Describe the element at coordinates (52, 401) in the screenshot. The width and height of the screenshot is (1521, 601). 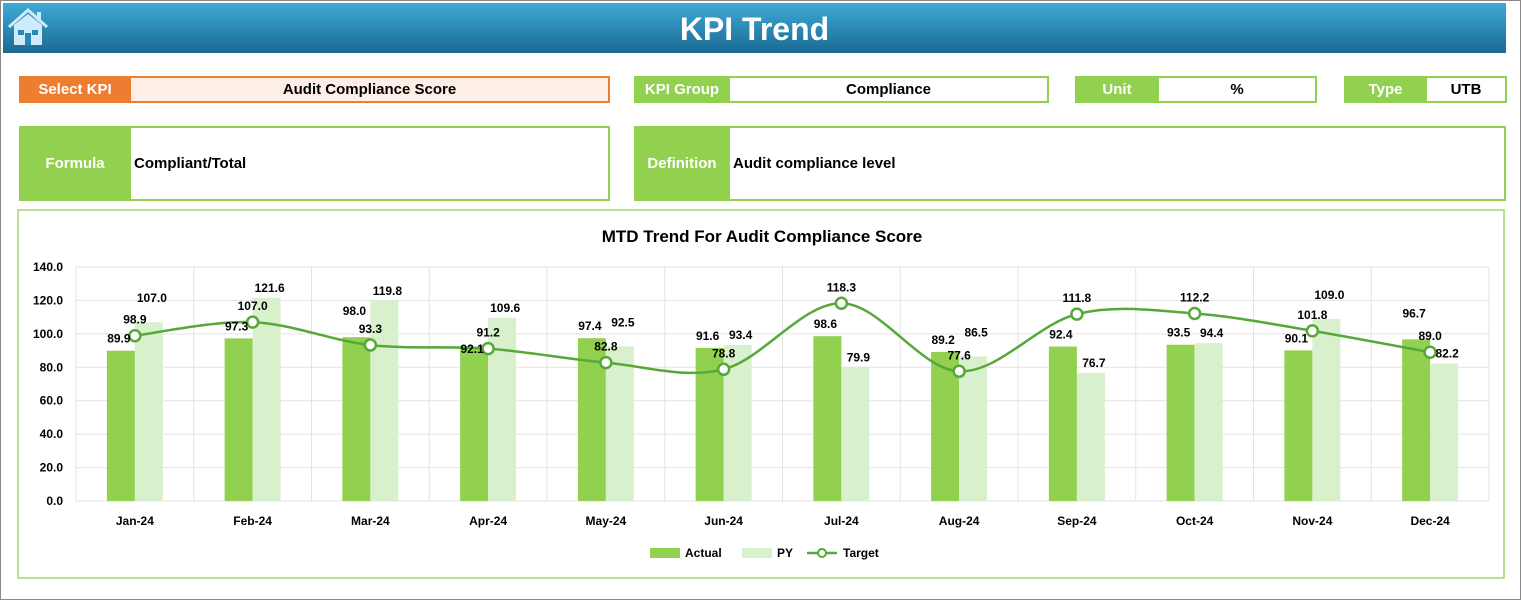
I see `y-tick-label: 60.0` at that location.